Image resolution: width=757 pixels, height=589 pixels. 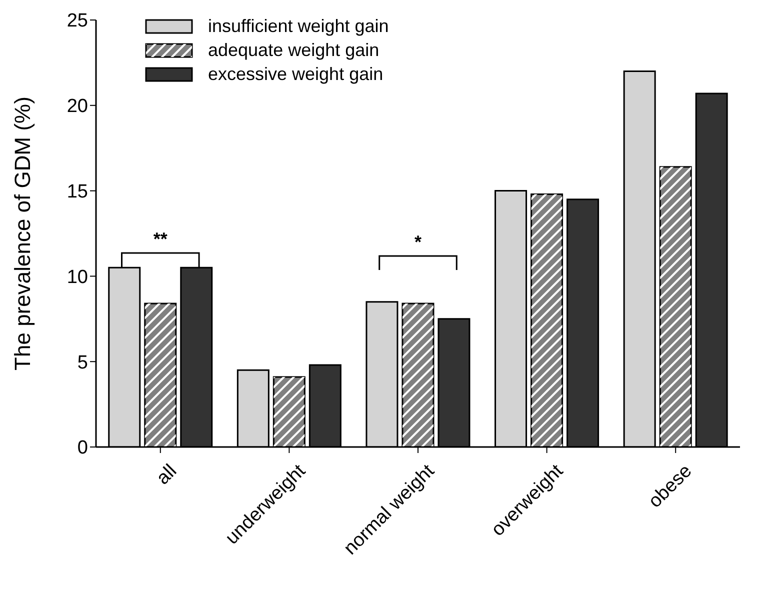 What do you see at coordinates (166, 475) in the screenshot?
I see `x-tick-label: all` at bounding box center [166, 475].